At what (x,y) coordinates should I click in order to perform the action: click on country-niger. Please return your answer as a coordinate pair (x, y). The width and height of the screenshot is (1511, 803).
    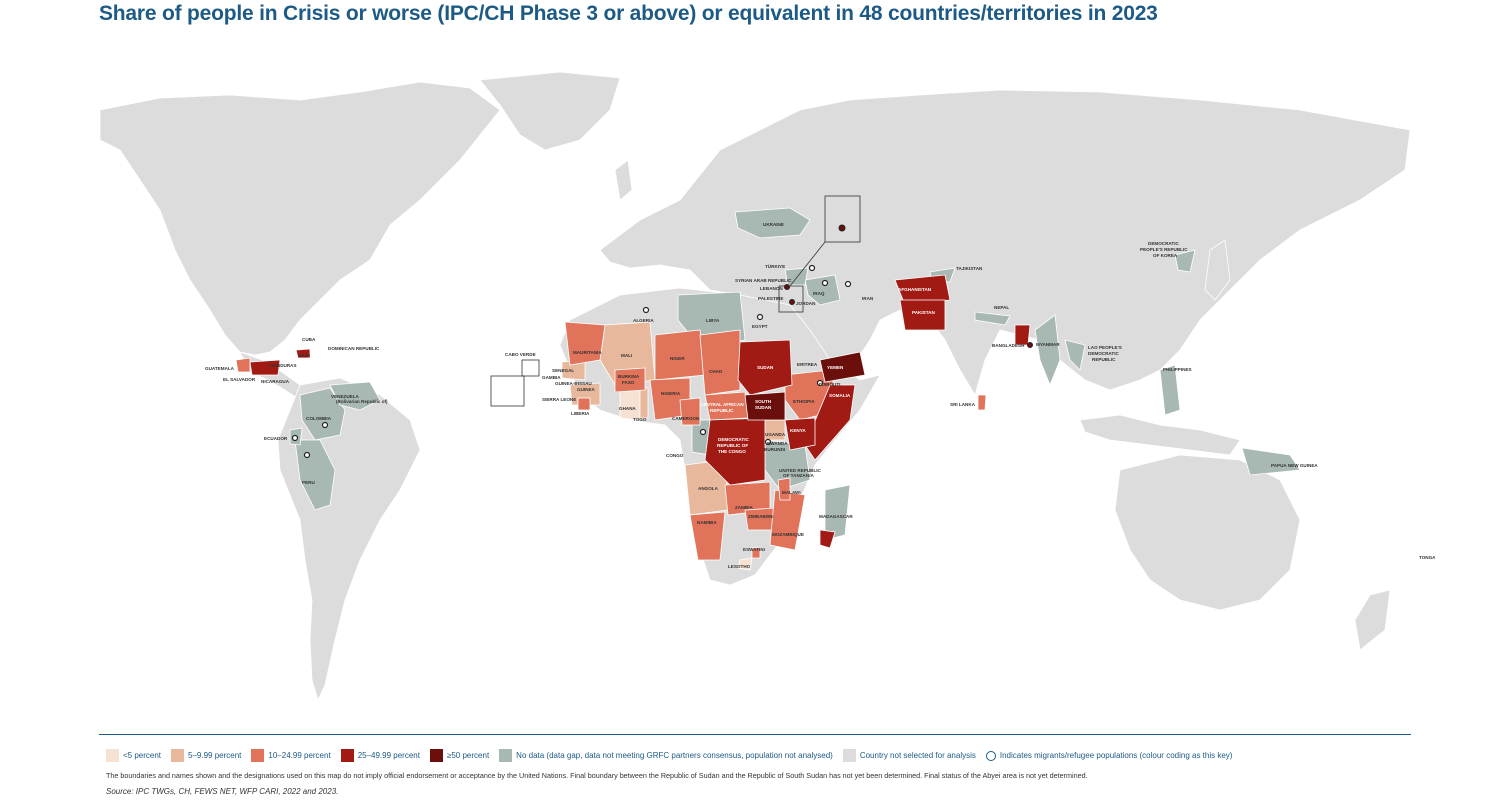
    Looking at the image, I should click on (680, 355).